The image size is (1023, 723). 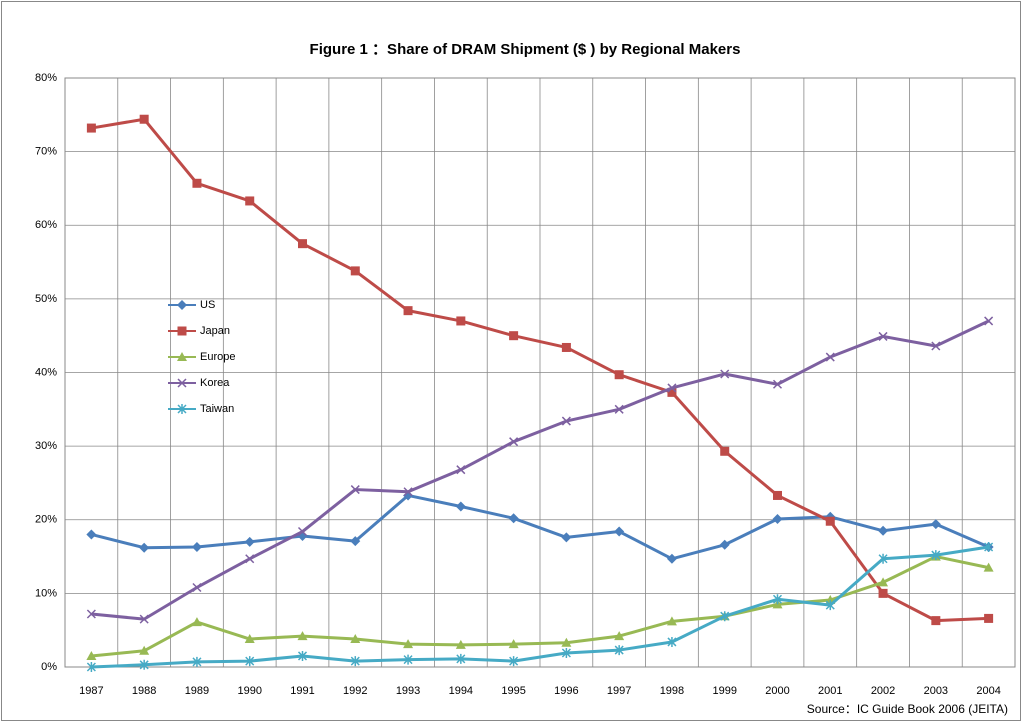 I want to click on y-tick-label: 0%, so click(x=49, y=667).